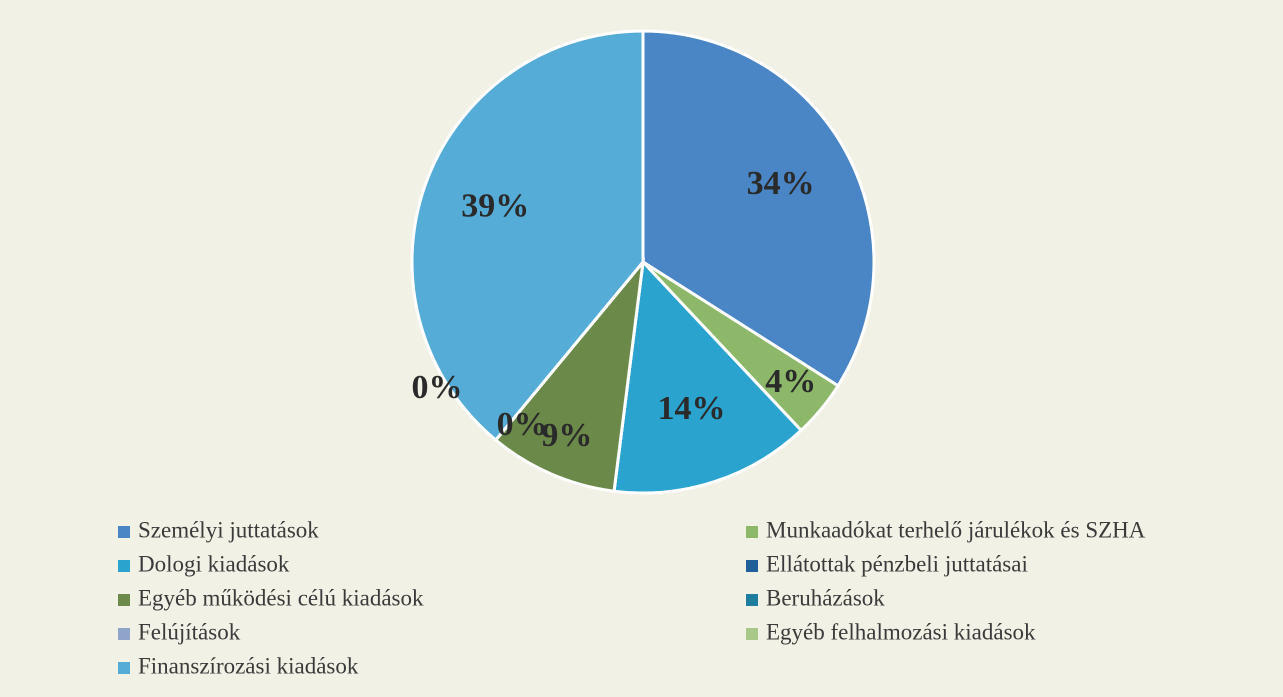 Image resolution: width=1283 pixels, height=697 pixels. I want to click on legend-label: Felújítások, so click(189, 631).